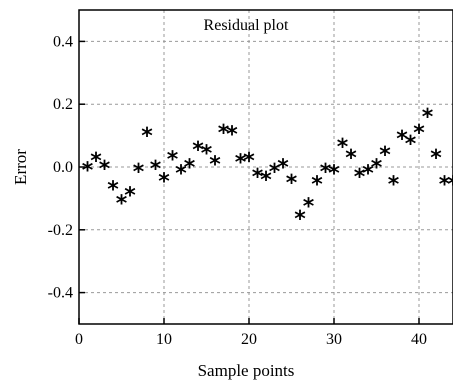  Describe the element at coordinates (246, 370) in the screenshot. I see `x-axis-label: Sample points` at that location.